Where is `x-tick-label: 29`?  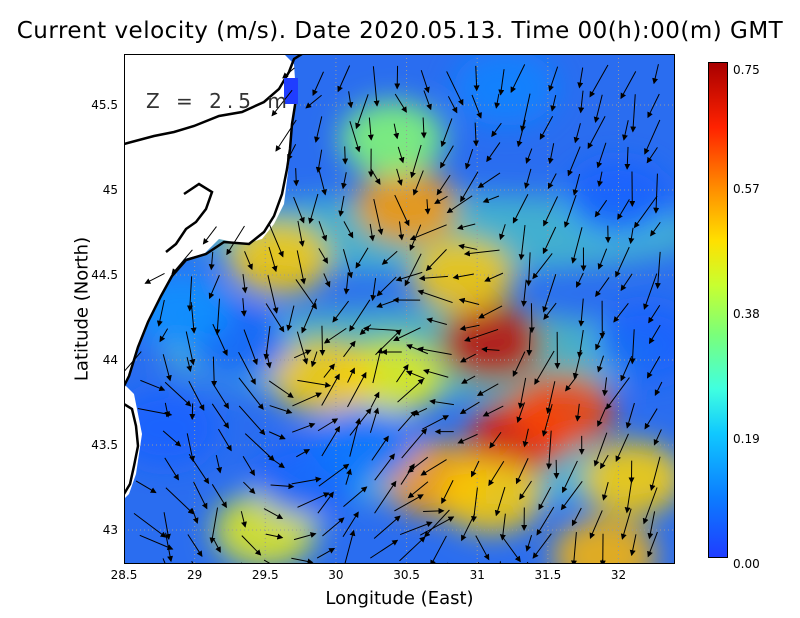
x-tick-label: 29 is located at coordinates (195, 575).